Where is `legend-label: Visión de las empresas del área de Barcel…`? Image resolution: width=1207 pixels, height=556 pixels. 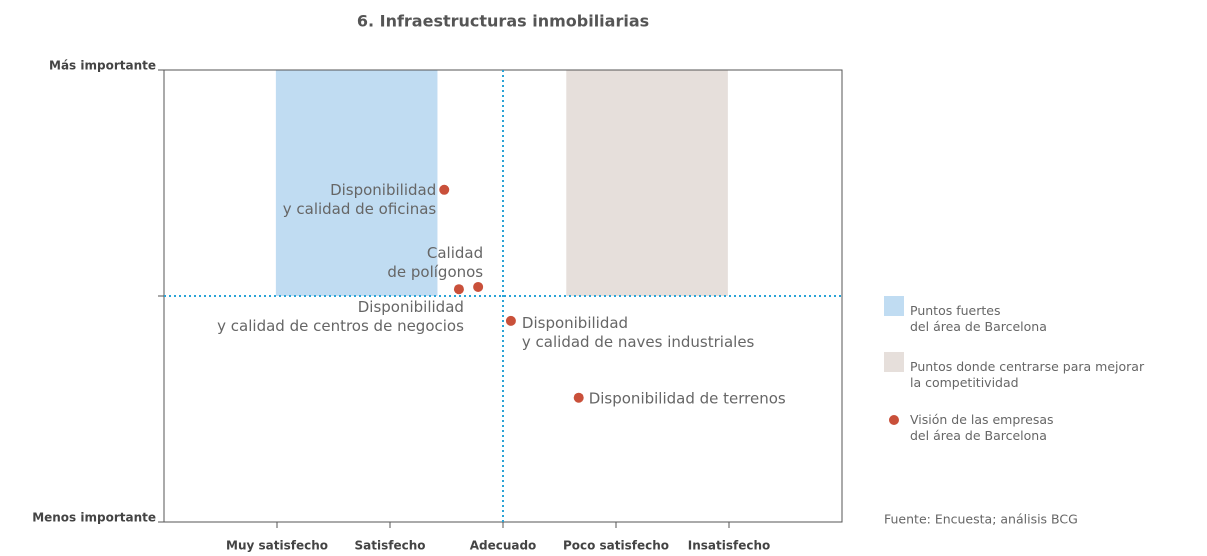 legend-label: Visión de las empresas del área de Barcel… is located at coordinates (982, 427).